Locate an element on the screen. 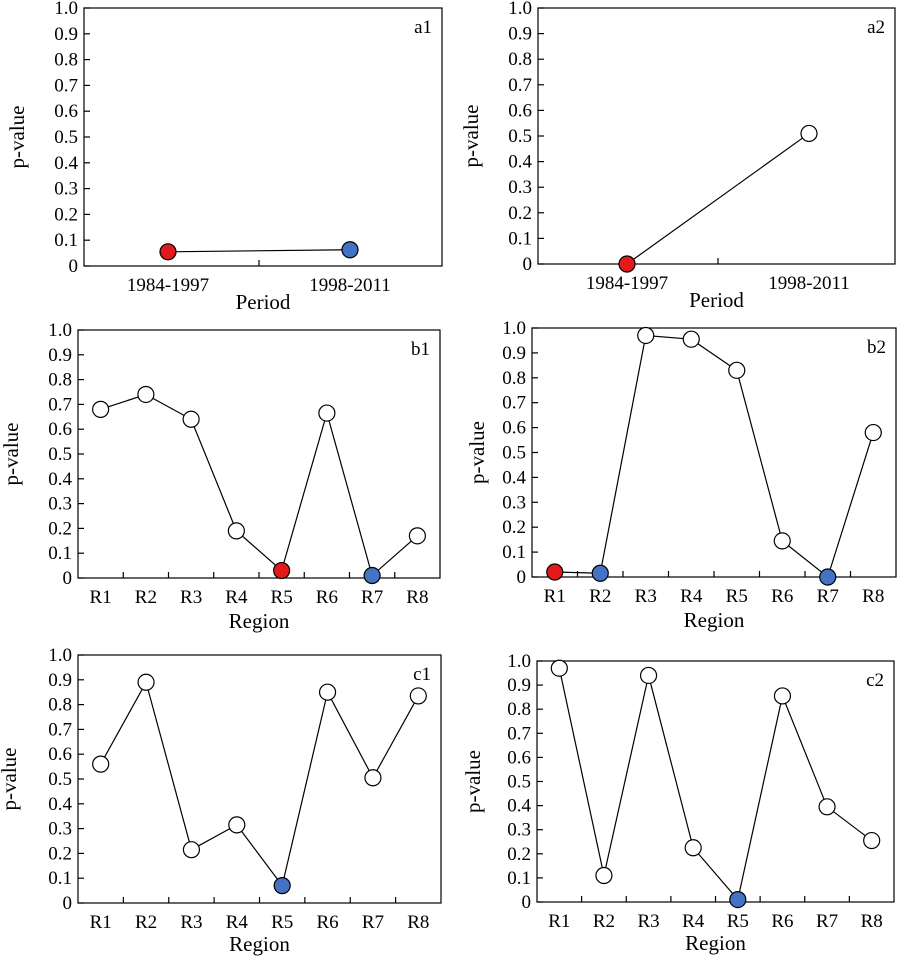 This screenshot has width=900, height=964. panel-label: c2 is located at coordinates (875, 680).